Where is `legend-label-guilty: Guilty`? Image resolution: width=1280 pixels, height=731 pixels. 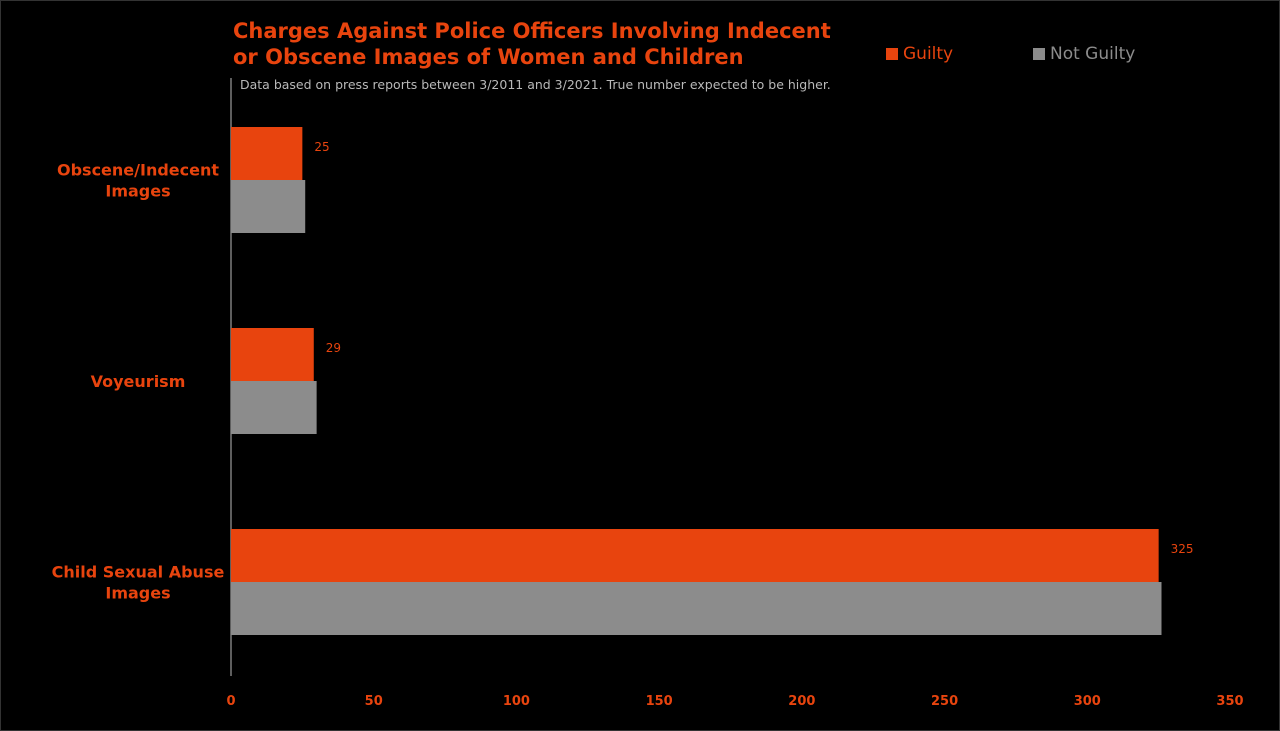 legend-label-guilty: Guilty is located at coordinates (928, 54).